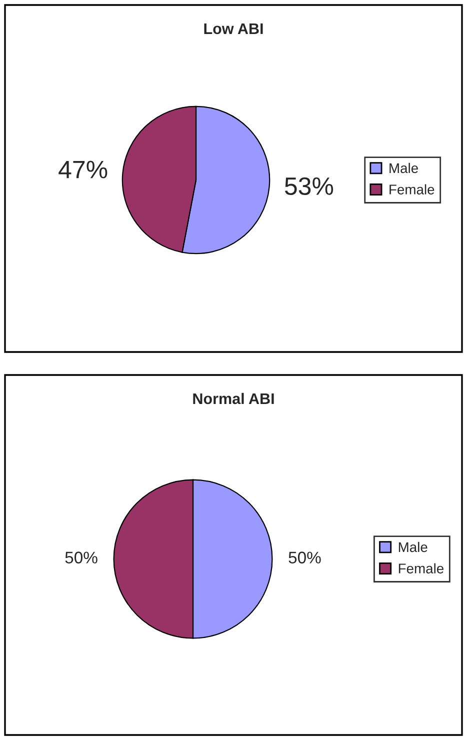  Describe the element at coordinates (83, 169) in the screenshot. I see `data-label: 47%` at that location.